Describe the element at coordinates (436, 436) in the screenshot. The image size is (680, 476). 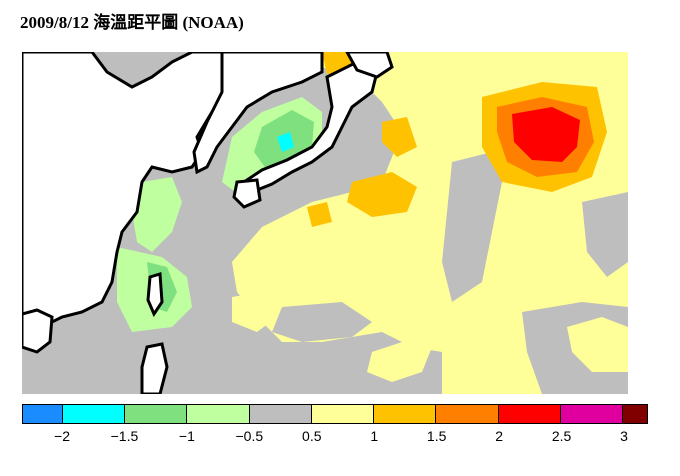
I see `legend-tick-label: 1.5` at that location.